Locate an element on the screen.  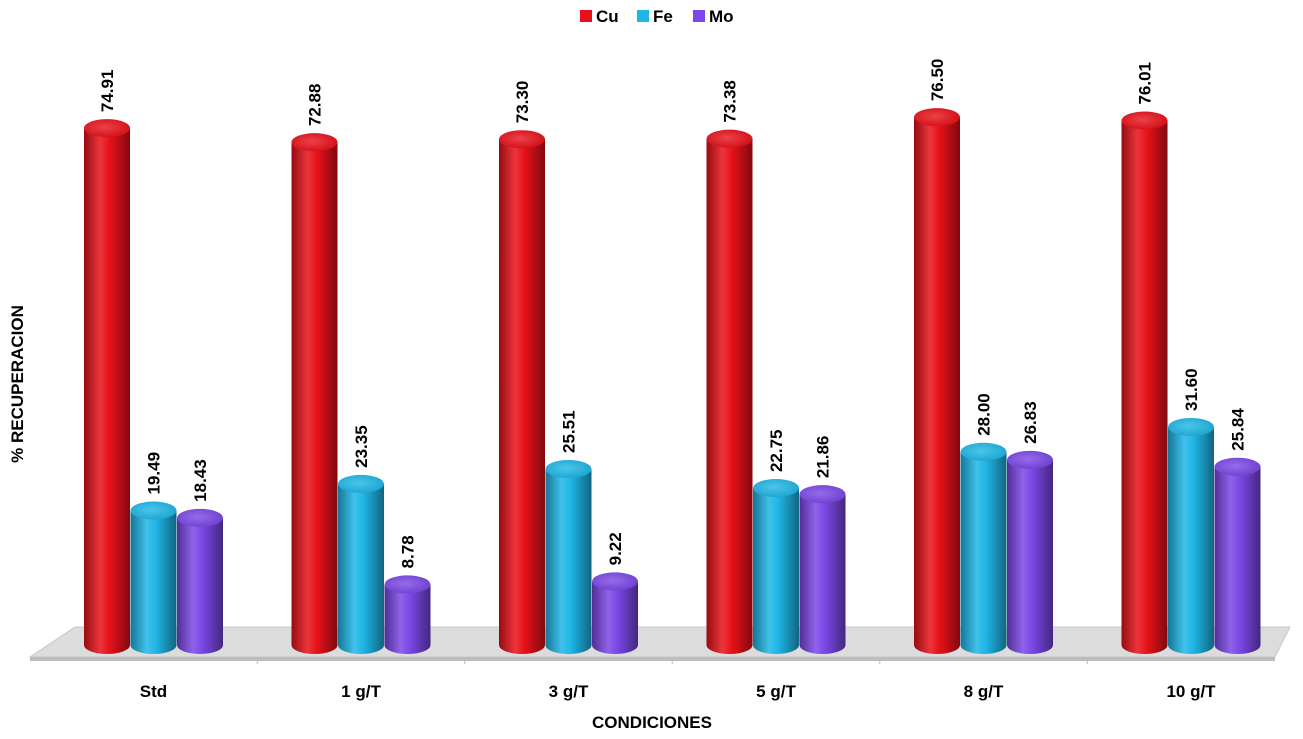
legend-label-mo: Mo is located at coordinates (721, 16).